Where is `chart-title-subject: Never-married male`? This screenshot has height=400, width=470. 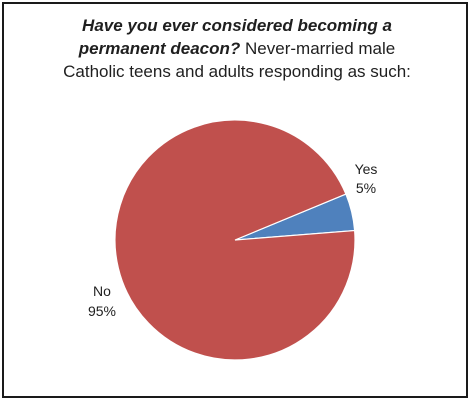 chart-title-subject: Never-married male is located at coordinates (318, 48).